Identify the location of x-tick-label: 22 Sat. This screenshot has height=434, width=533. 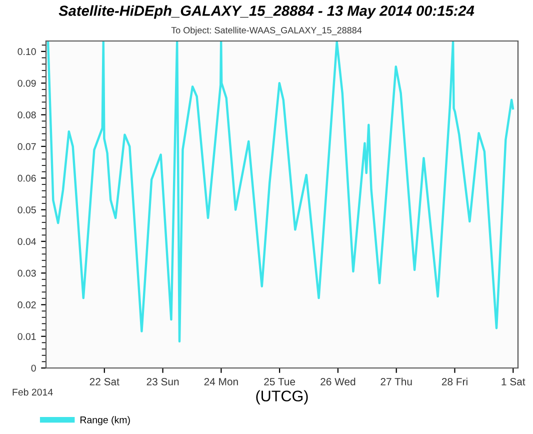
(105, 382).